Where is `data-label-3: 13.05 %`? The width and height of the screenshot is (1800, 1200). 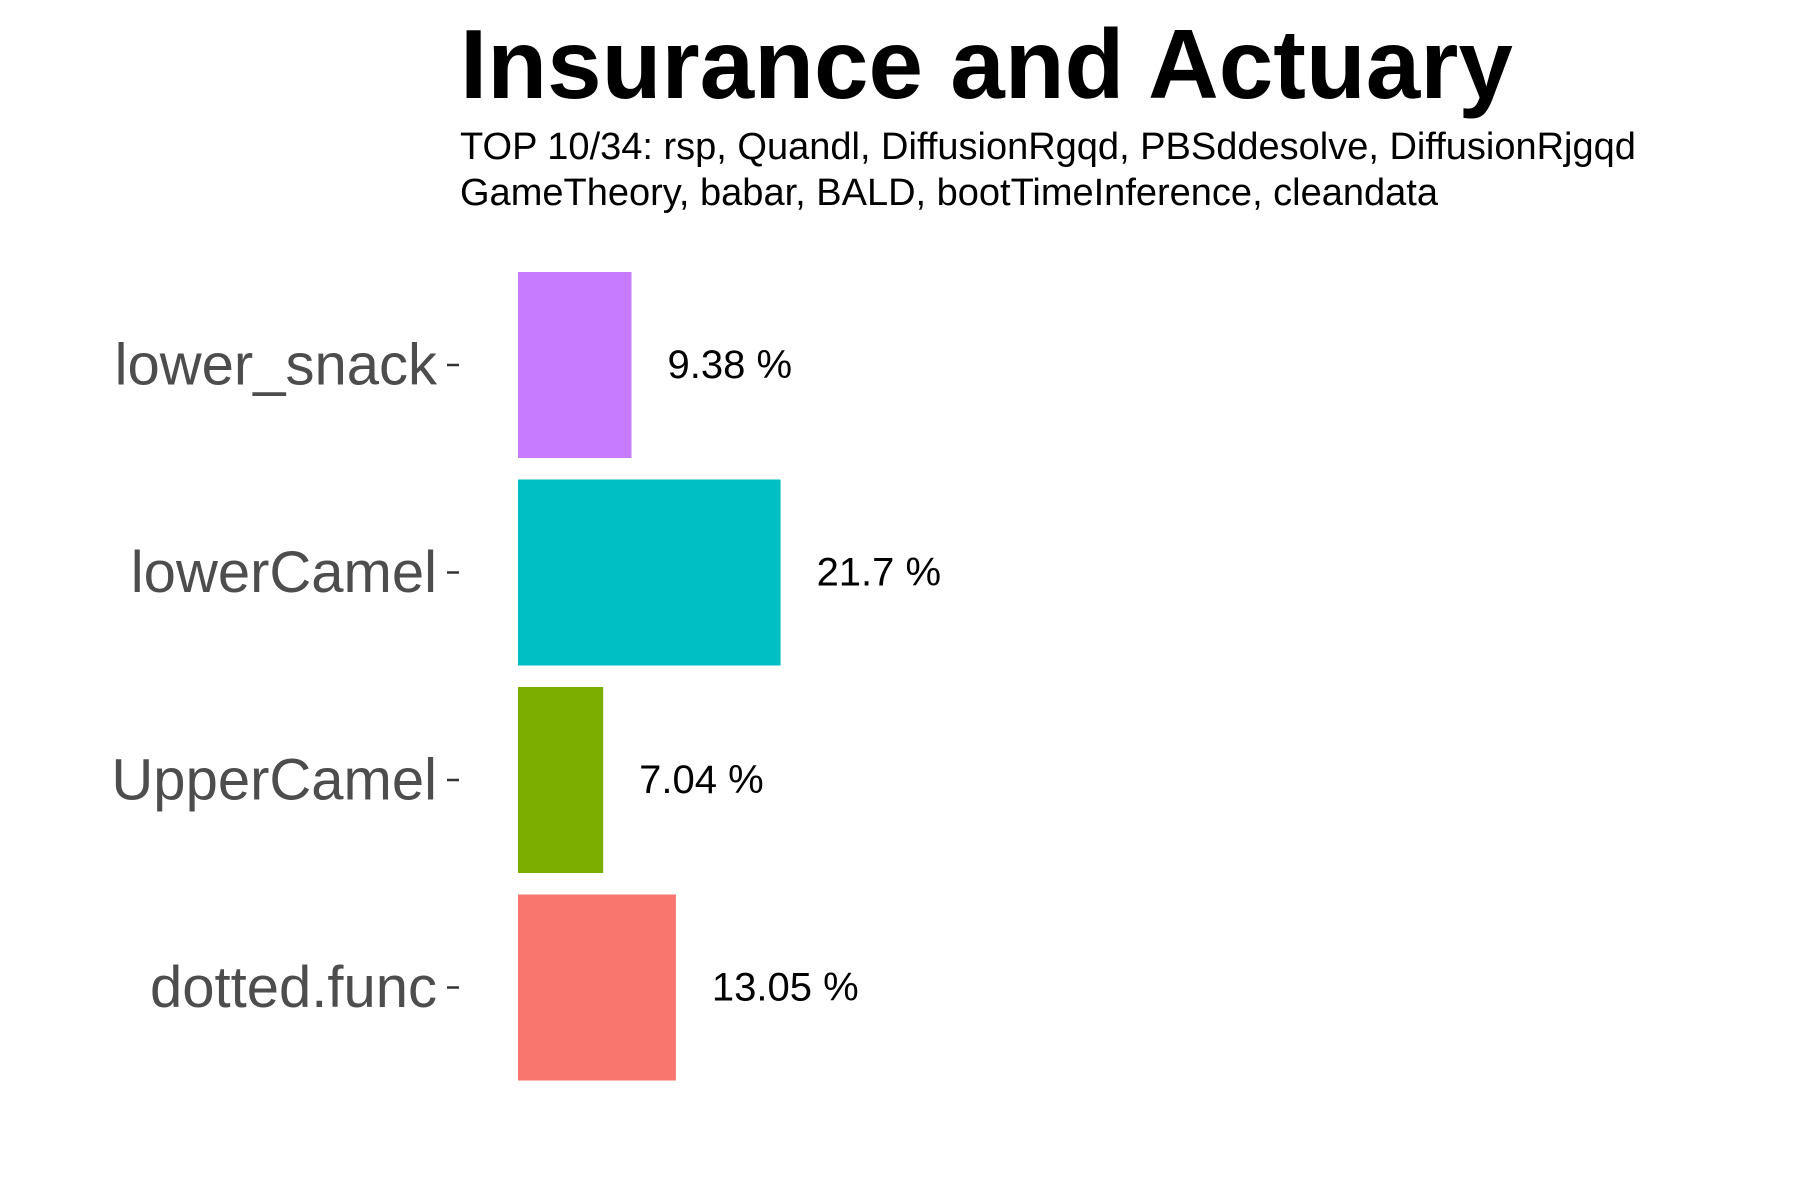
data-label-3: 13.05 % is located at coordinates (785, 988).